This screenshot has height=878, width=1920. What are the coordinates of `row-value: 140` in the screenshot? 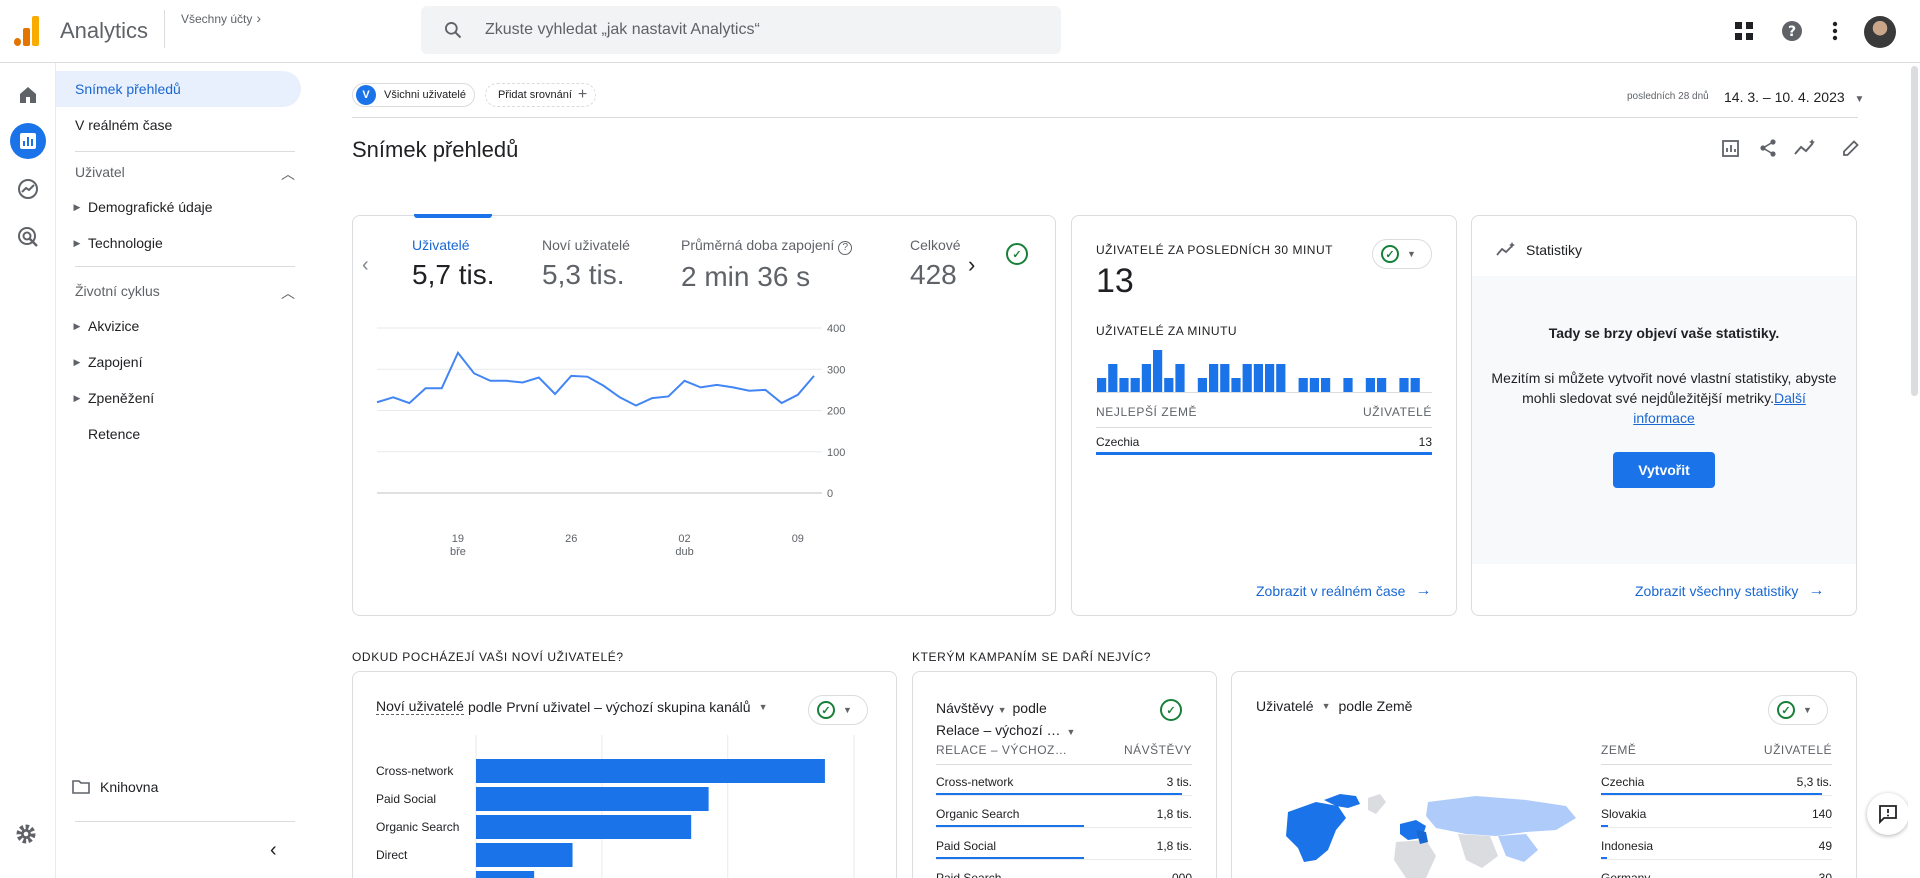 It's located at (1821, 814).